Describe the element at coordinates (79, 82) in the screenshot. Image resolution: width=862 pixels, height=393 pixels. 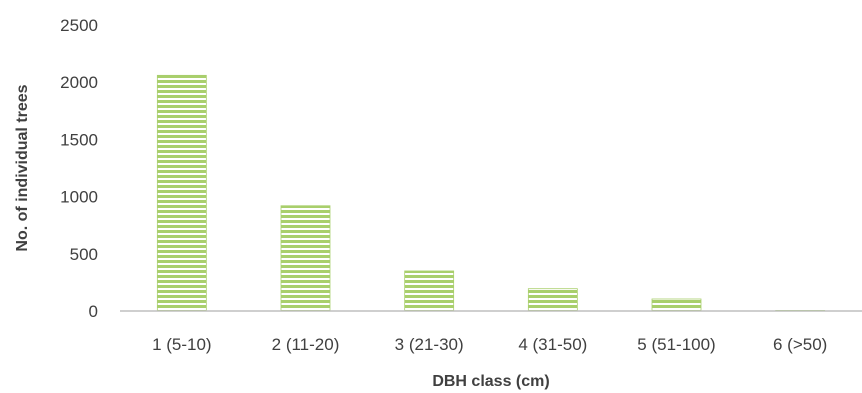
I see `y-tick-label: 2000` at that location.